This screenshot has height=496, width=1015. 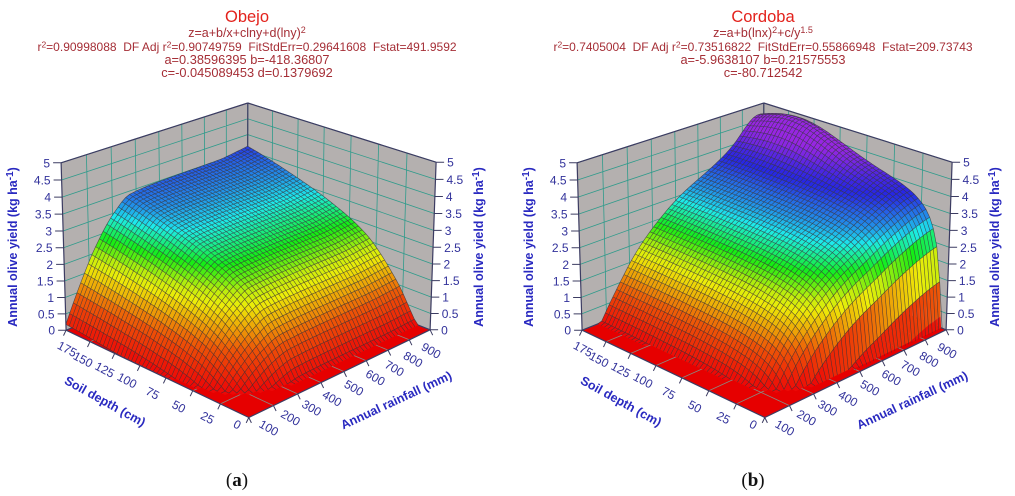 What do you see at coordinates (247, 72) in the screenshot?
I see `svg-text: c=-0.045089453 d=0.1379692` at bounding box center [247, 72].